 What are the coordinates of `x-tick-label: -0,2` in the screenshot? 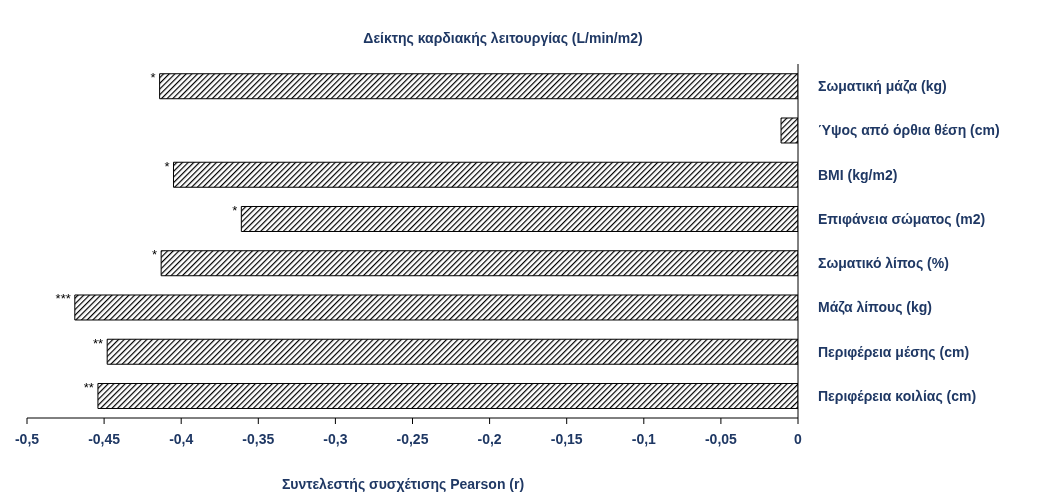 It's located at (489, 438).